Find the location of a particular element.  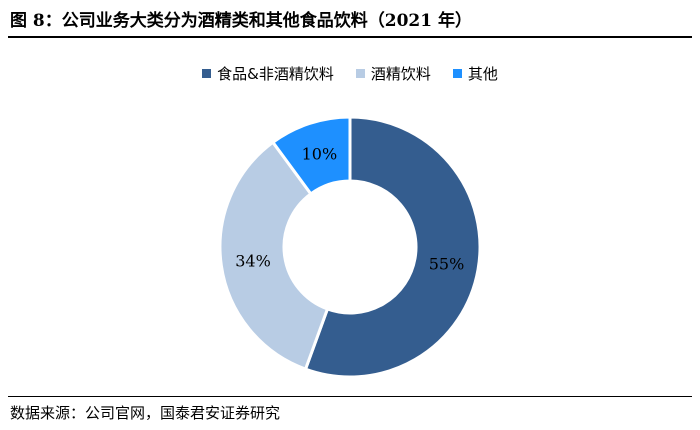

slice-label-1: 34% is located at coordinates (253, 260).